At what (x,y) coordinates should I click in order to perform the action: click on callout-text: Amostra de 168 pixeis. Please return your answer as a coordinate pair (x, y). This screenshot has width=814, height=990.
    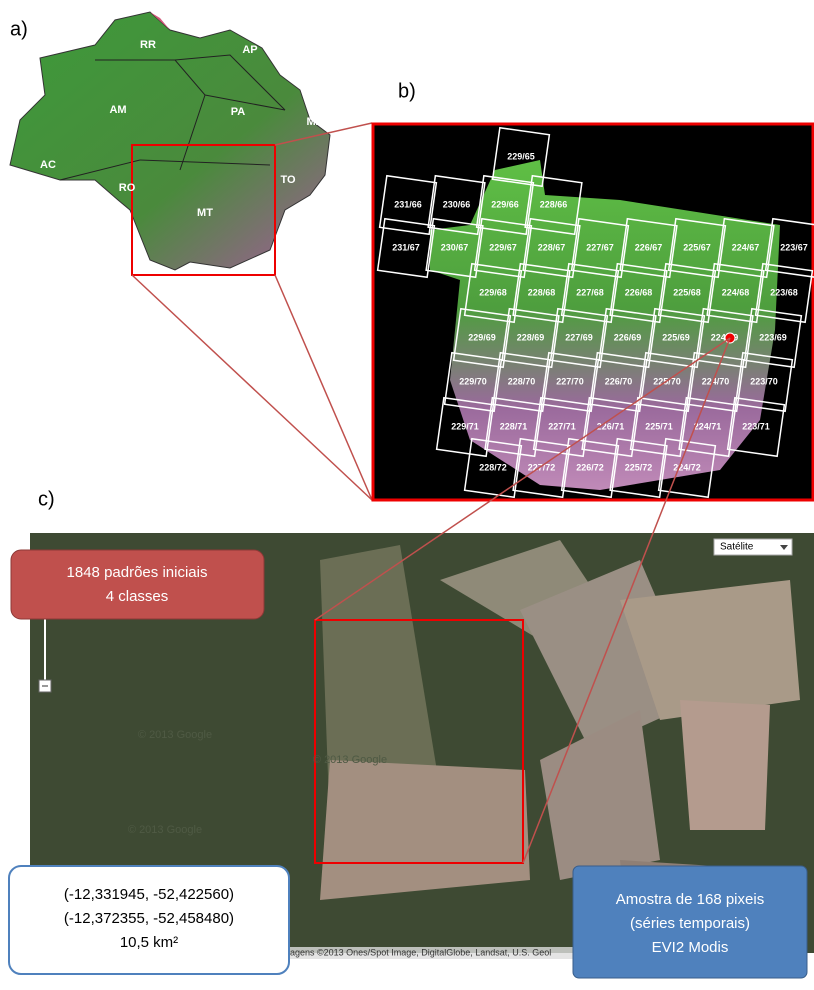
    Looking at the image, I should click on (690, 899).